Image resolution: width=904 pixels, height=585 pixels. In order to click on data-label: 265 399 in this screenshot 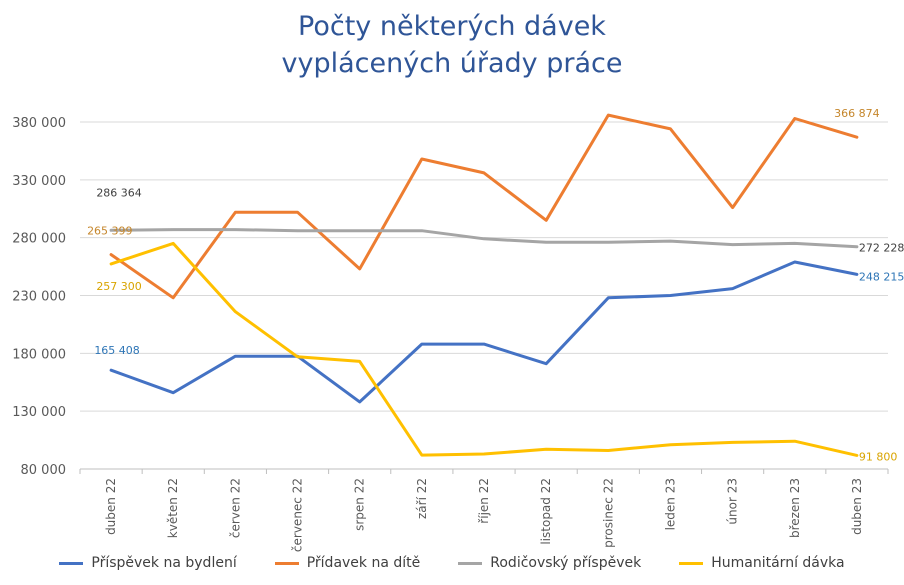, I will do `click(110, 231)`.